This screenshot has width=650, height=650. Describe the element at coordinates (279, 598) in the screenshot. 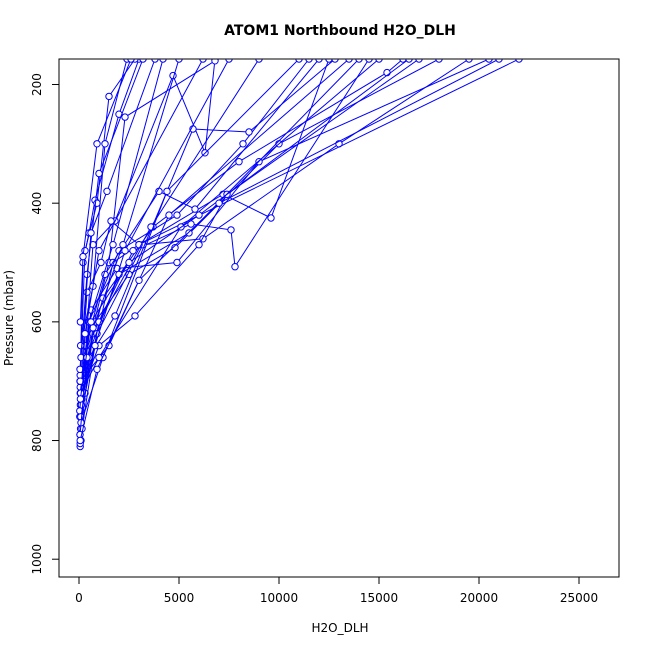

I see `x-tick-label: 10000` at that location.